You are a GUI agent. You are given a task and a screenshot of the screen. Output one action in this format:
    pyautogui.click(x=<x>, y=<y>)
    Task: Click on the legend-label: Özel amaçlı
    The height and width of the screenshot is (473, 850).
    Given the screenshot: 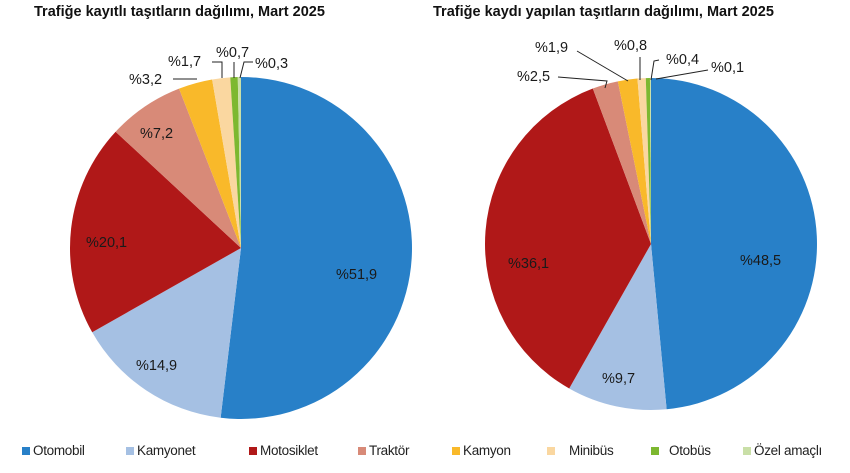 What is the action you would take?
    pyautogui.click(x=788, y=450)
    